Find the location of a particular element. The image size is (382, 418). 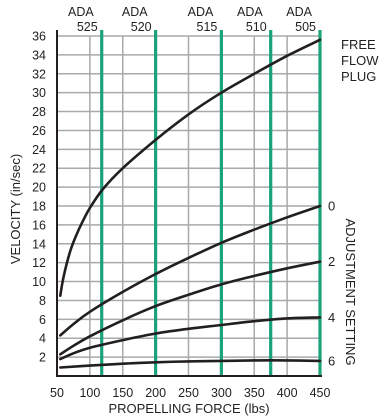

setting-label-4: 4 is located at coordinates (331, 317).